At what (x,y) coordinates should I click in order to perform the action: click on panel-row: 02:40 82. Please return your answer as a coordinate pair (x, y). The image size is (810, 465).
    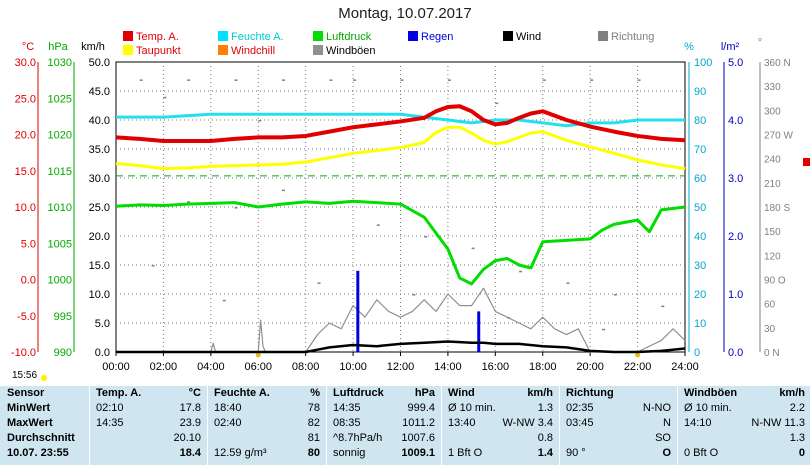
    Looking at the image, I should click on (267, 423).